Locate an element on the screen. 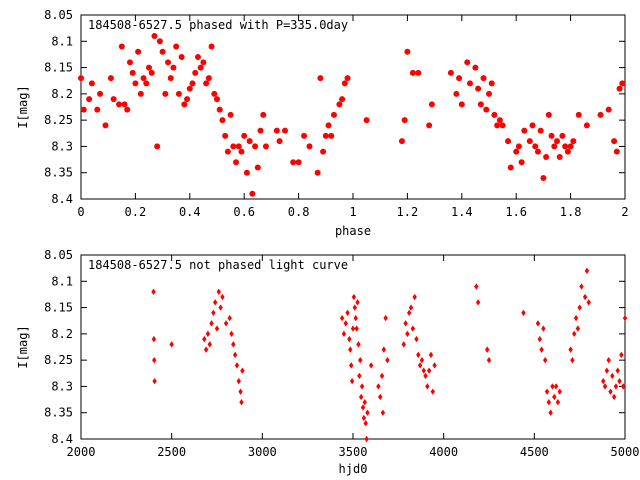 The height and width of the screenshot is (480, 640). chart-title: 184508-6527.5 phased with P=335.0day is located at coordinates (218, 25).